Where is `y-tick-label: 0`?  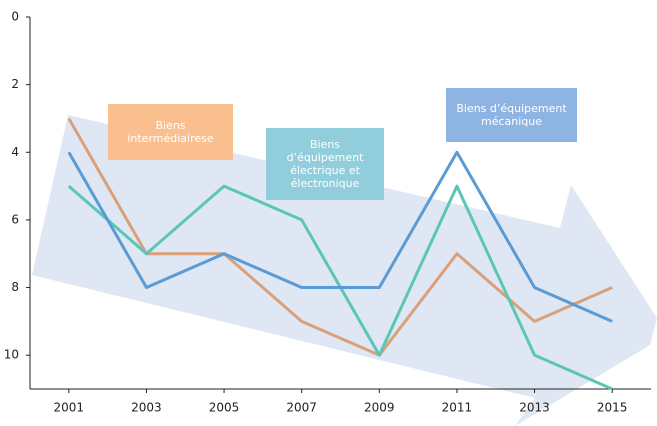
y-tick-label: 0 is located at coordinates (15, 17).